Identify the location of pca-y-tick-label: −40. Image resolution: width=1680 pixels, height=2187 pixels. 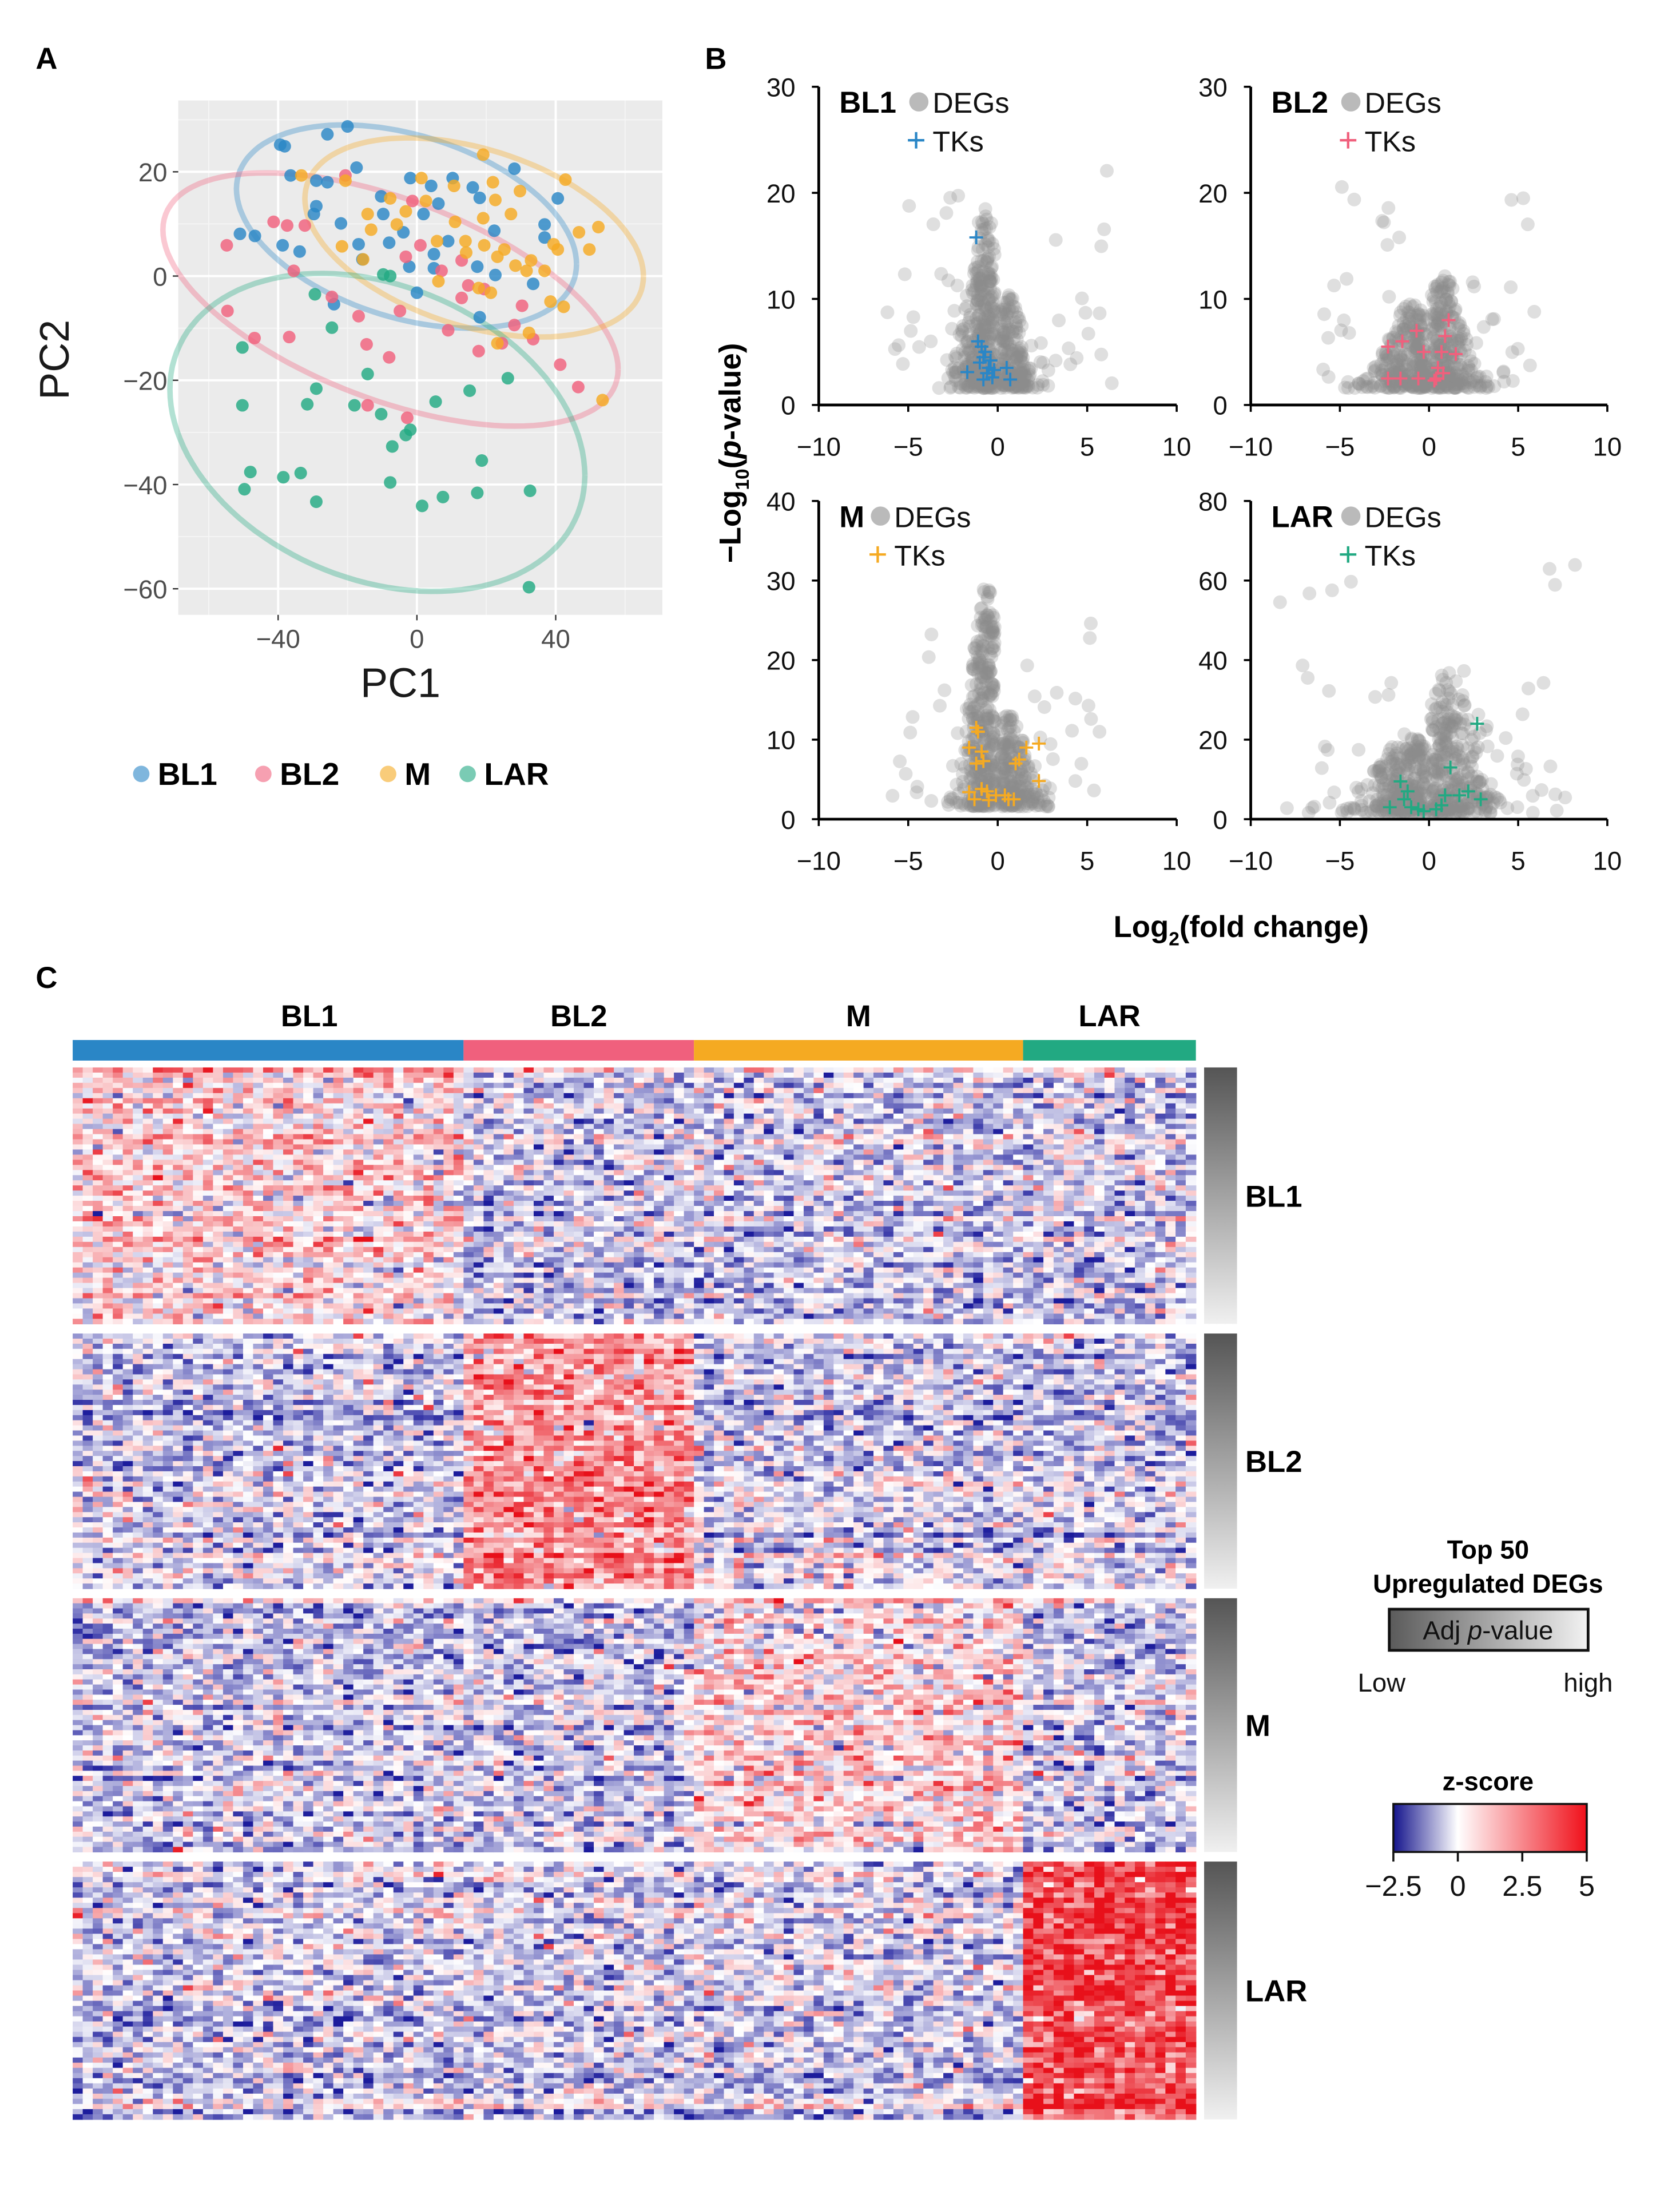
(145, 485).